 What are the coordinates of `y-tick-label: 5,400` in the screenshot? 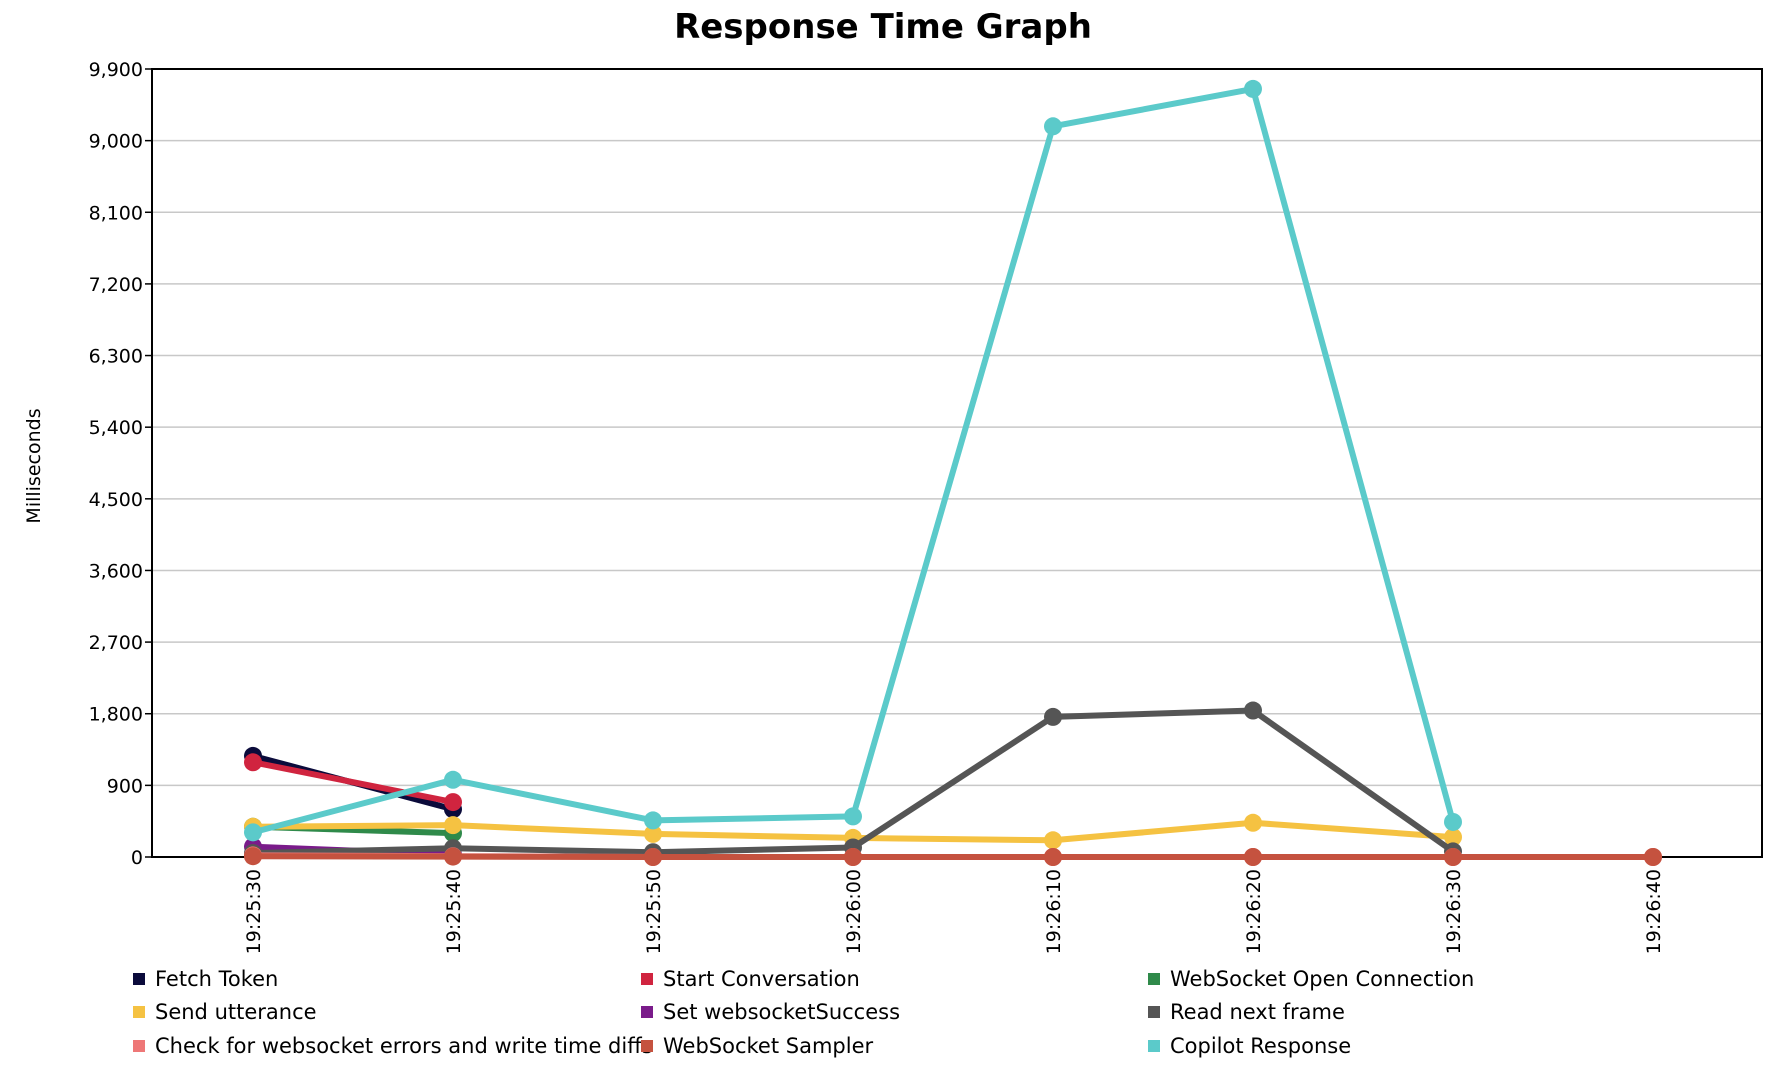 It's located at (116, 428).